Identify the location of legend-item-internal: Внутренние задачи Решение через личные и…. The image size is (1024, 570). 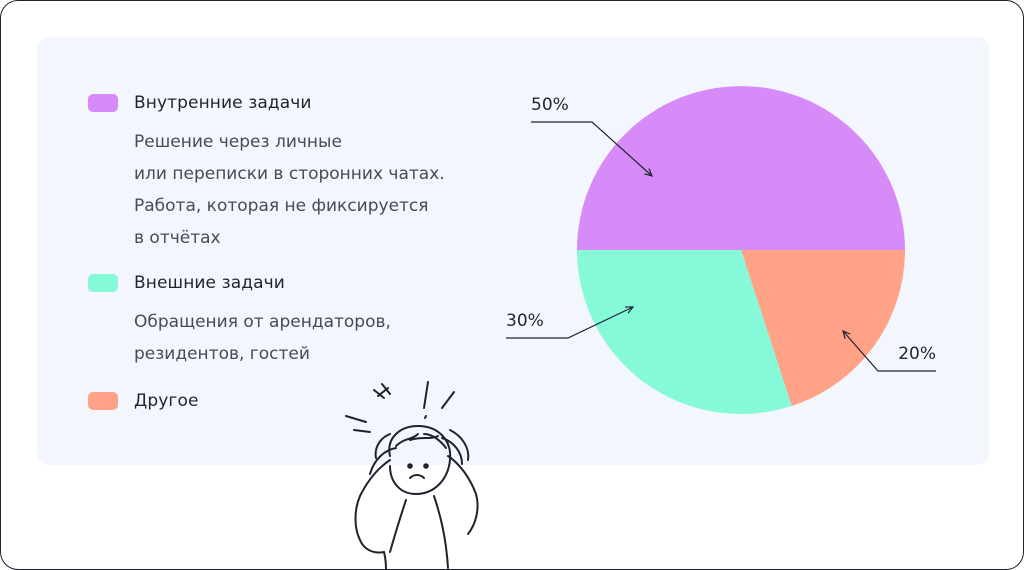
(266, 172).